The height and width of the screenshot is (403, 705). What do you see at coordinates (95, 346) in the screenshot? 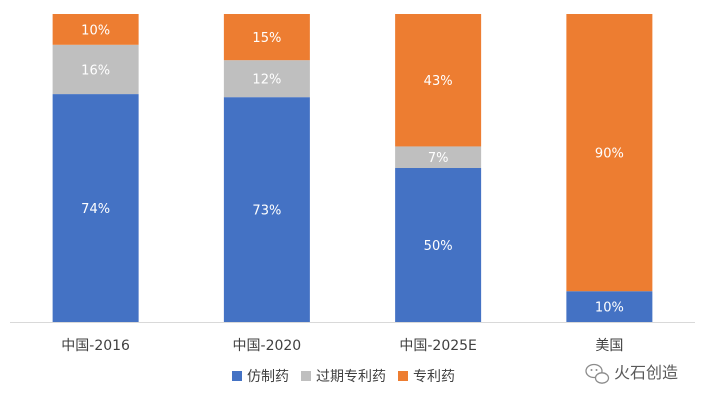
I see `category-label: 中国-2016` at bounding box center [95, 346].